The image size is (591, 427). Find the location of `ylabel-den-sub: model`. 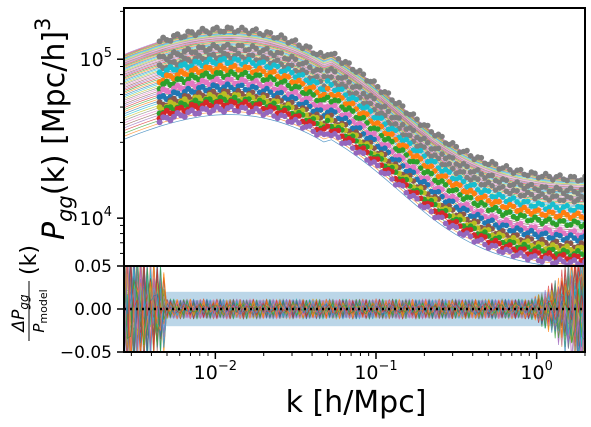

ylabel-den-sub: model is located at coordinates (43, 306).